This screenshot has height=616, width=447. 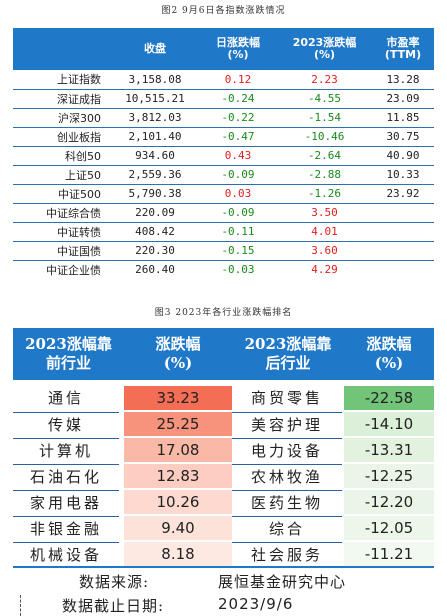 I want to click on table-row: 创业板指 2,101.40 -0.47 -10.46 30.75, so click(x=223, y=137).